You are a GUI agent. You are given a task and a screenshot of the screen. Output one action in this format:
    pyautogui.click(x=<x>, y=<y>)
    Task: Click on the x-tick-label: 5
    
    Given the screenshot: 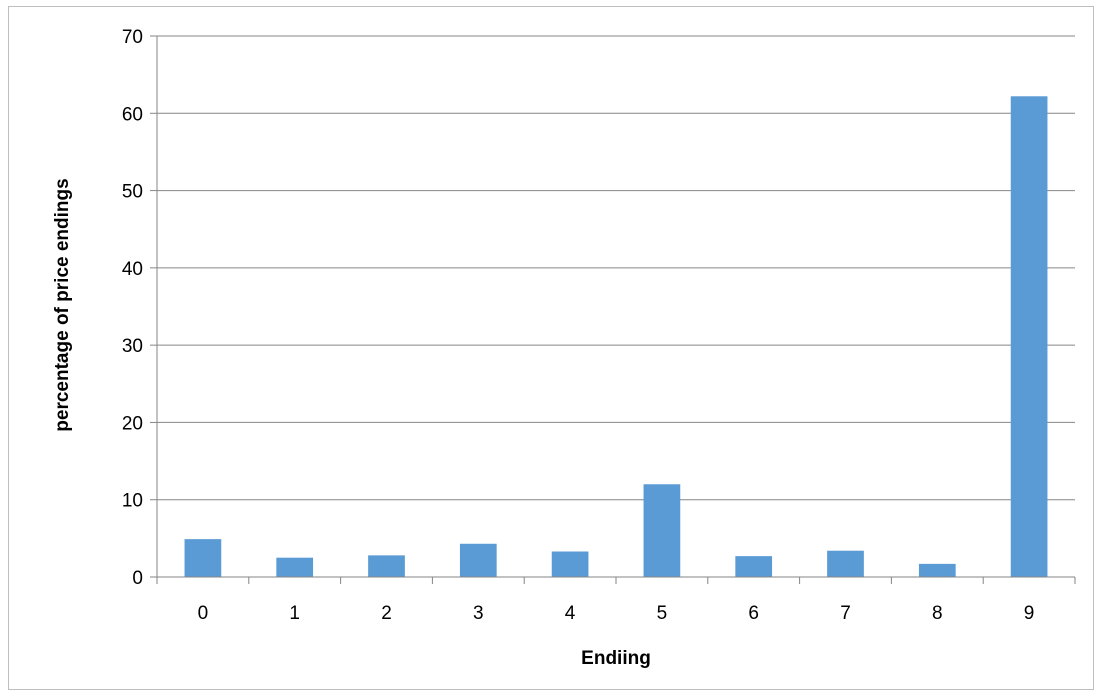 What is the action you would take?
    pyautogui.click(x=662, y=613)
    